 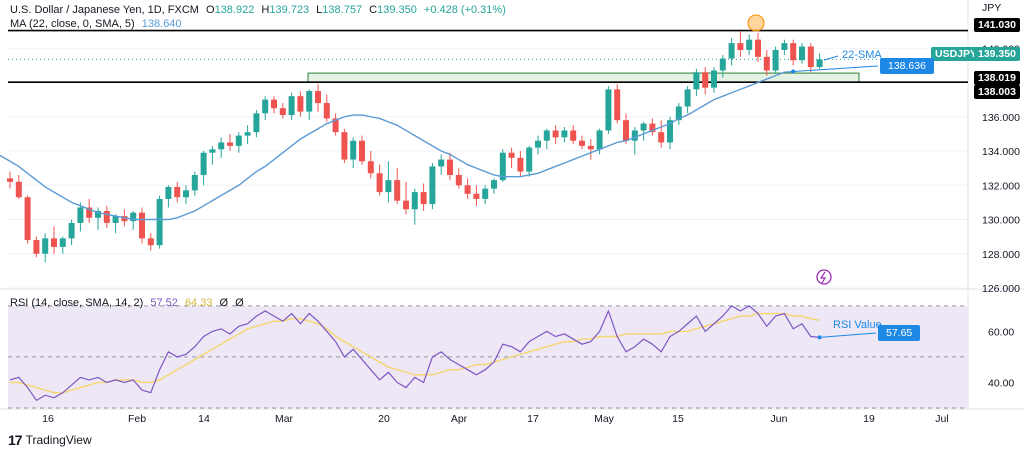 What do you see at coordinates (98, 24) in the screenshot?
I see `ma-legend: MA (22, close, 0, SMA, 5) 138.640` at bounding box center [98, 24].